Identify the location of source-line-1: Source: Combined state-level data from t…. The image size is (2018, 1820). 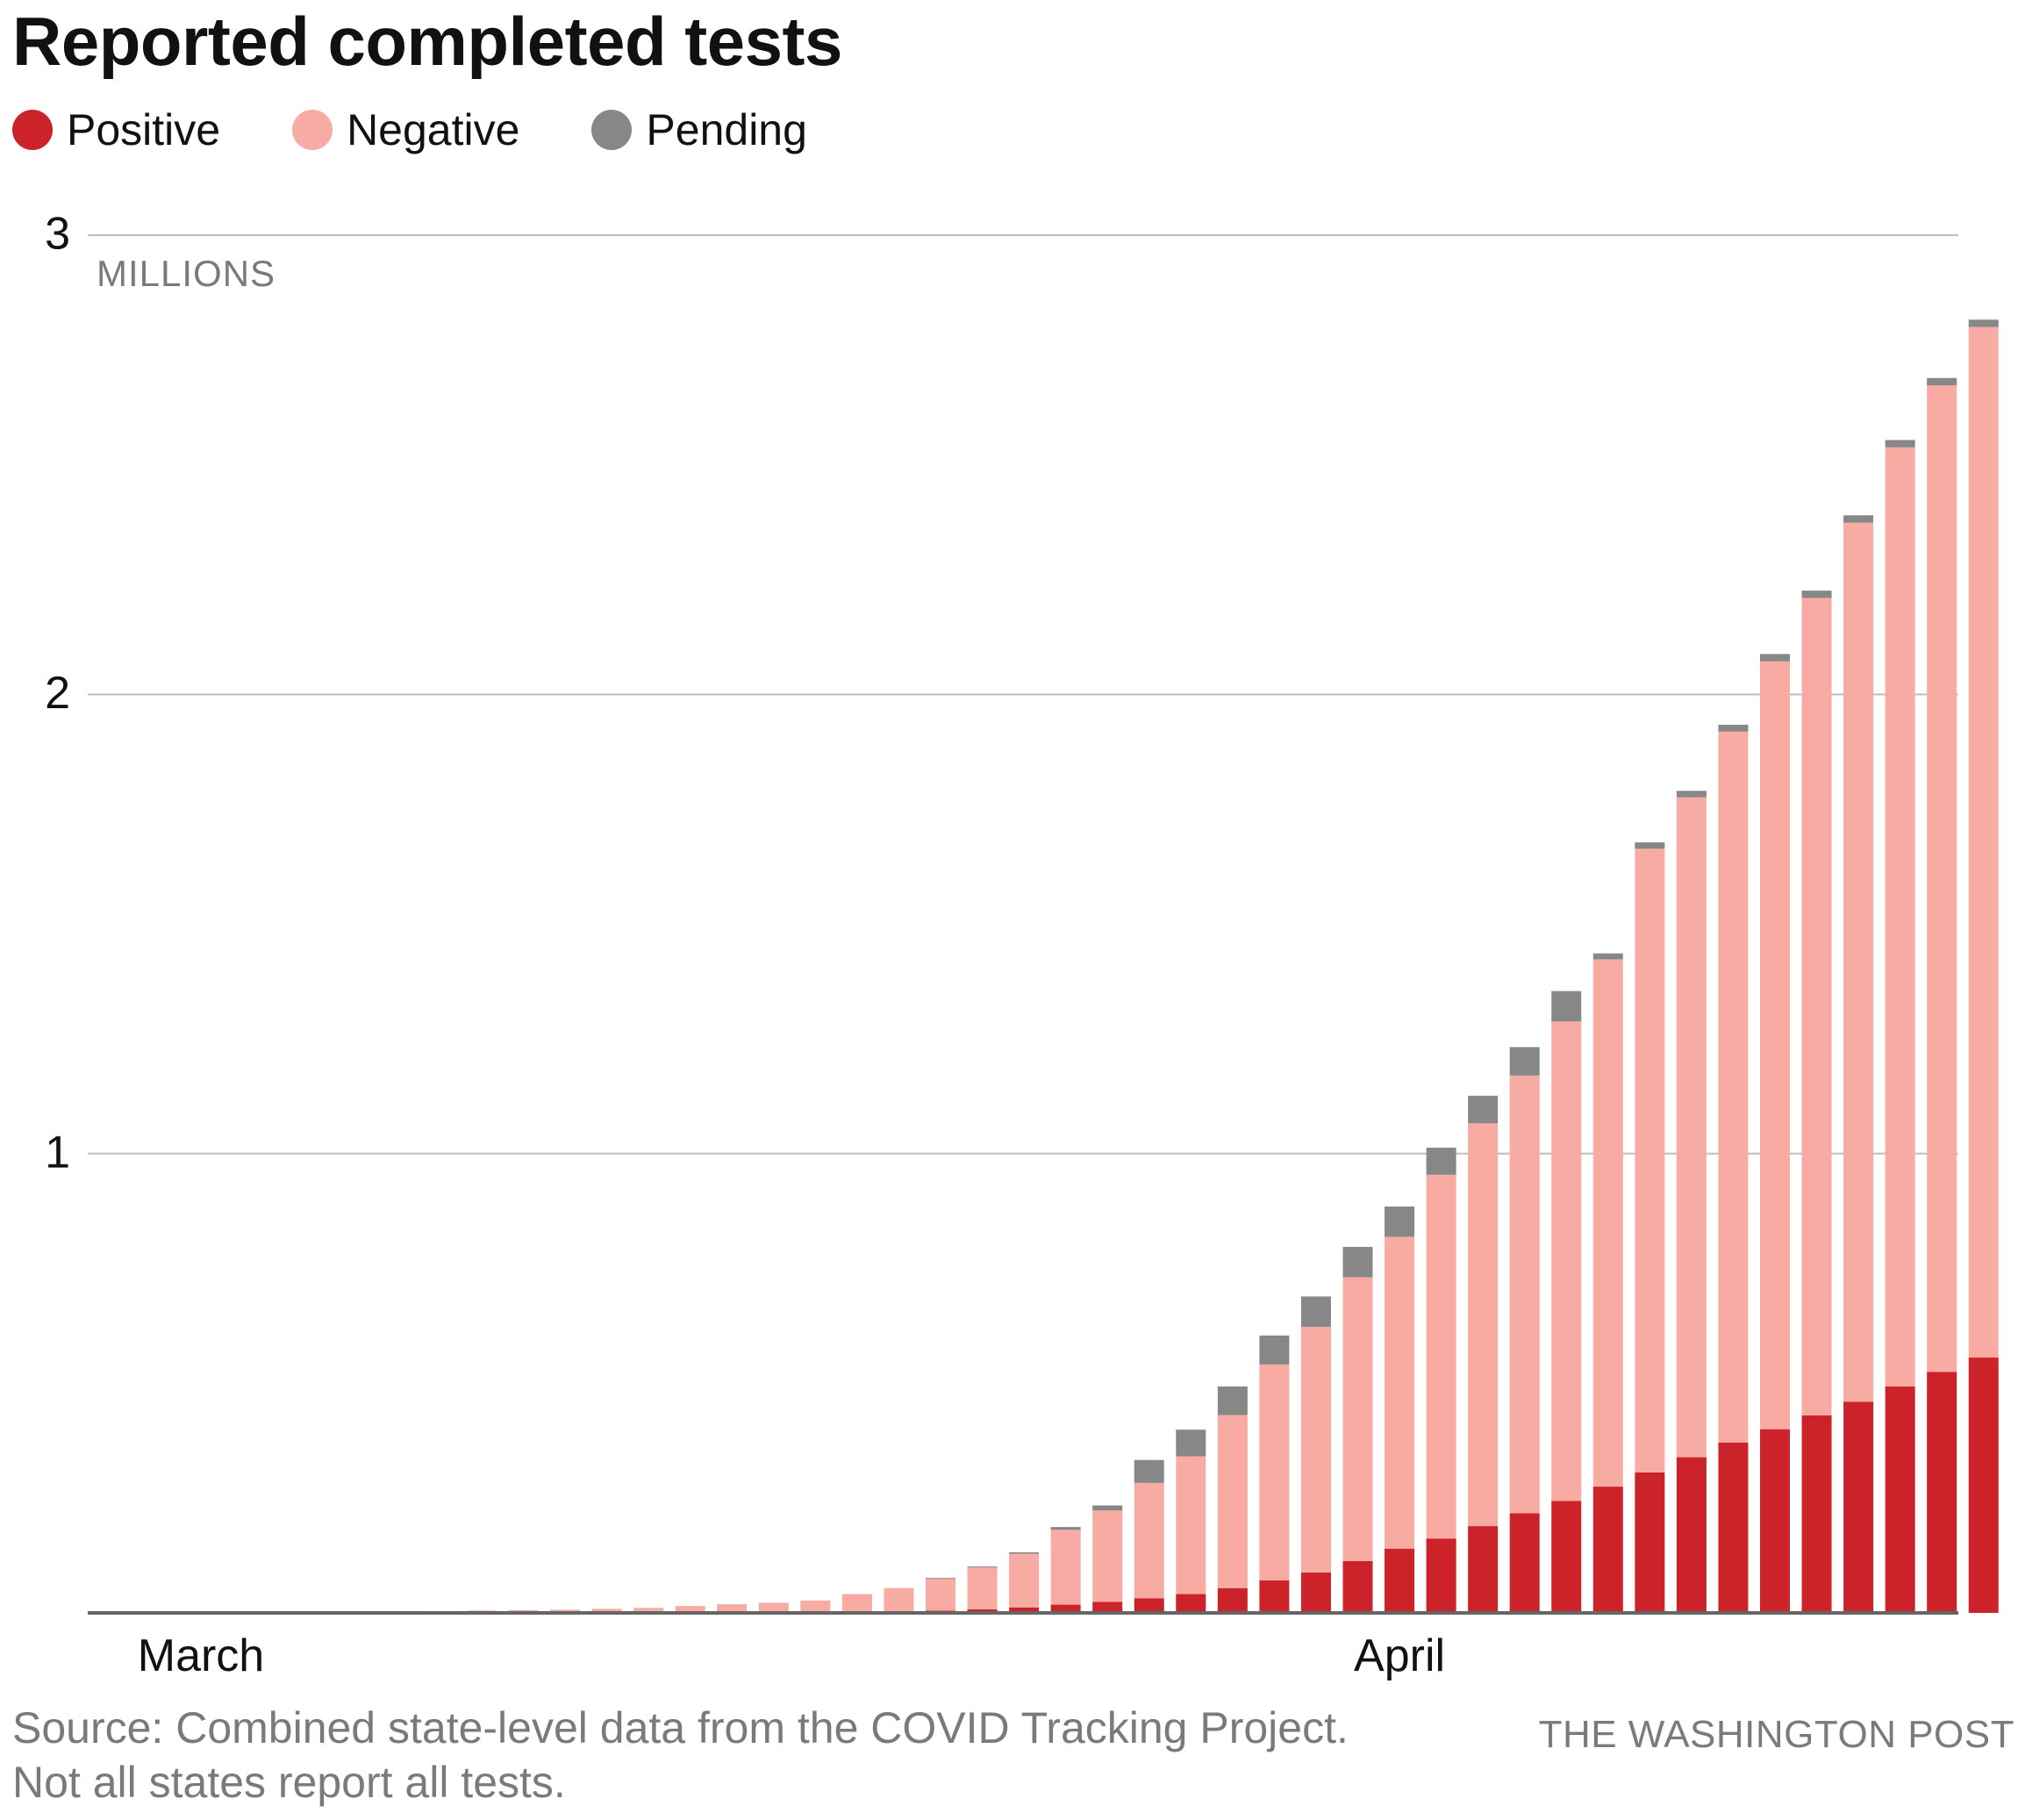
(680, 1727).